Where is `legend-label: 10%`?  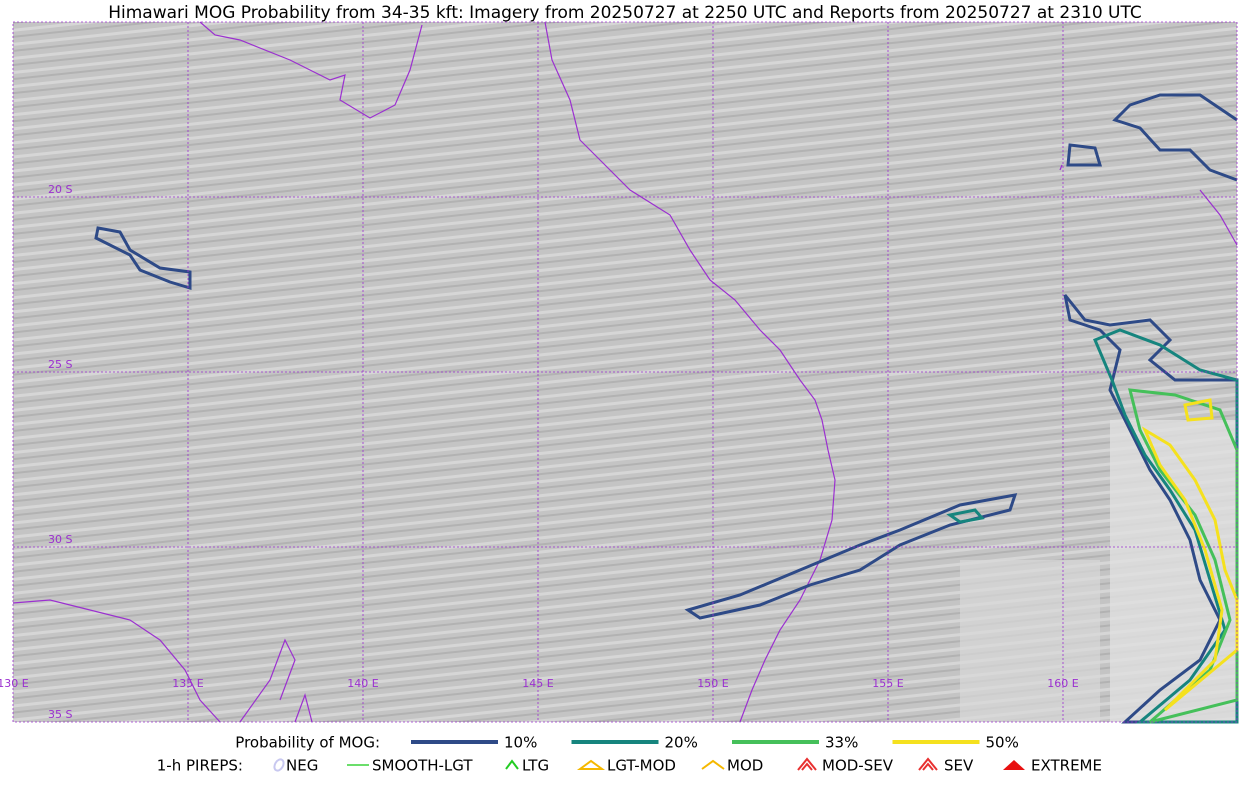 legend-label: 10% is located at coordinates (520, 743).